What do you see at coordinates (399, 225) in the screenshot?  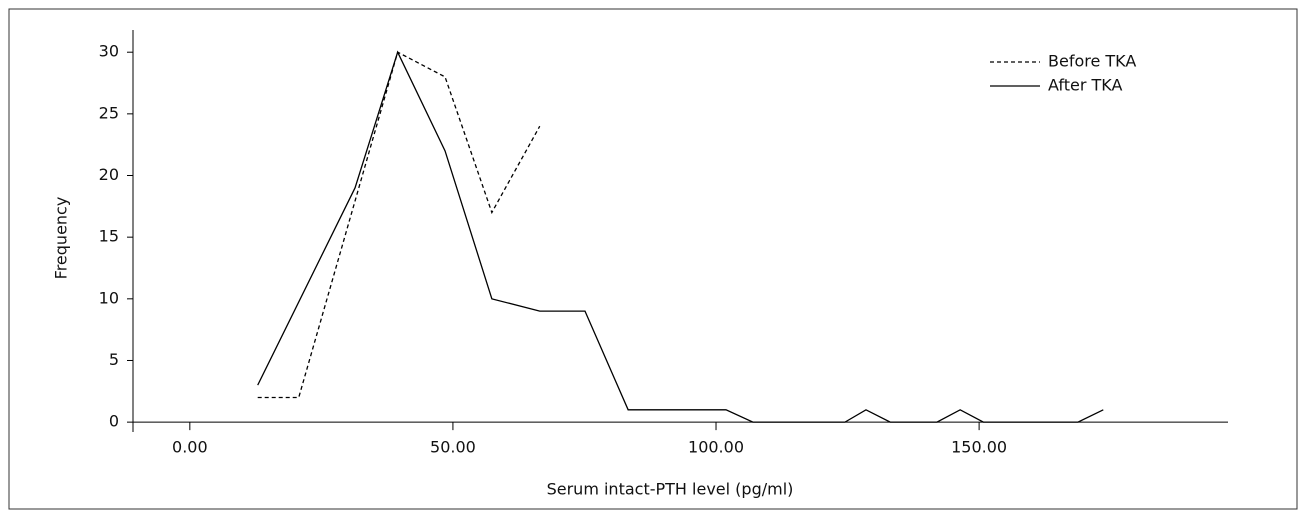 I see `line-series` at bounding box center [399, 225].